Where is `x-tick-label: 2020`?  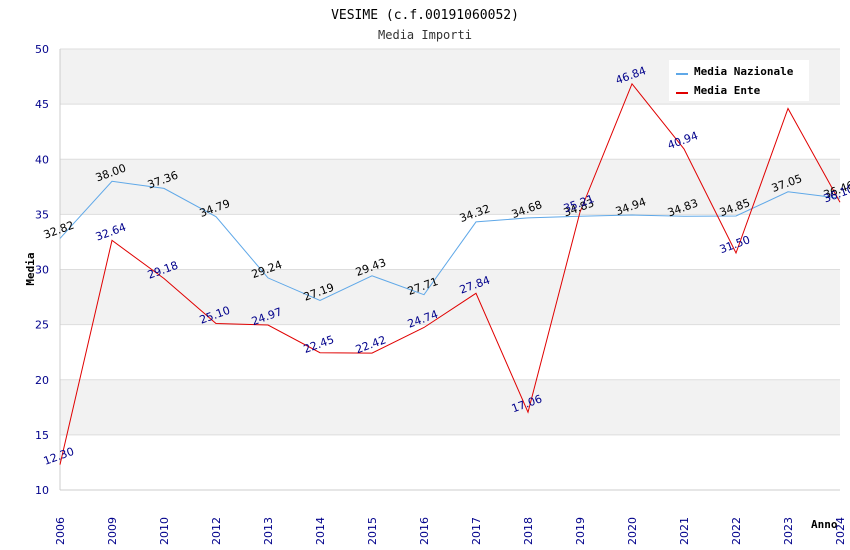
x-tick-label: 2020 is located at coordinates (632, 531).